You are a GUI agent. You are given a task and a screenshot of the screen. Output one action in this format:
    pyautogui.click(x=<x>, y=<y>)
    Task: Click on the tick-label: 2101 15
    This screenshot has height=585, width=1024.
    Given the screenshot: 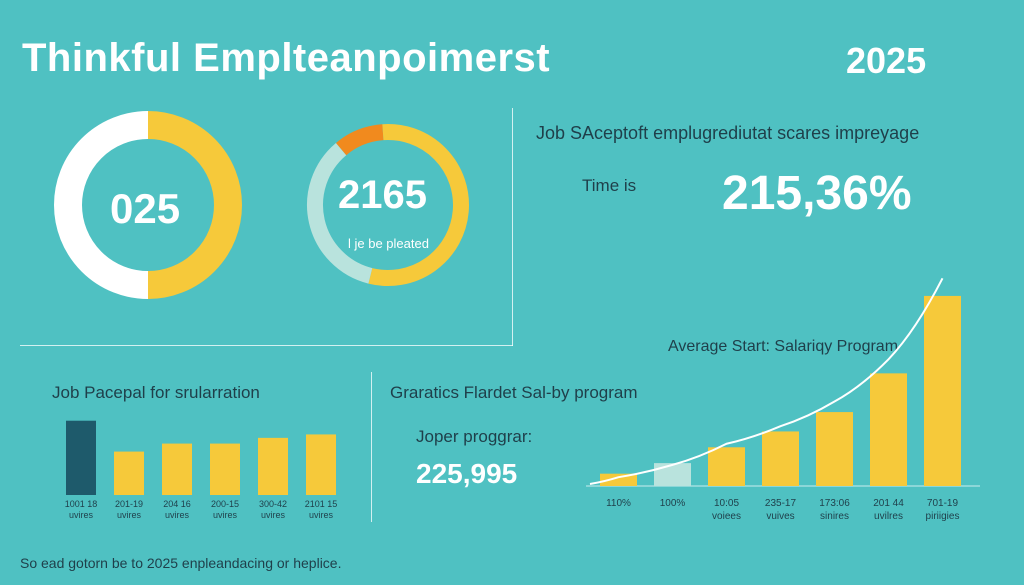 What is the action you would take?
    pyautogui.click(x=321, y=504)
    